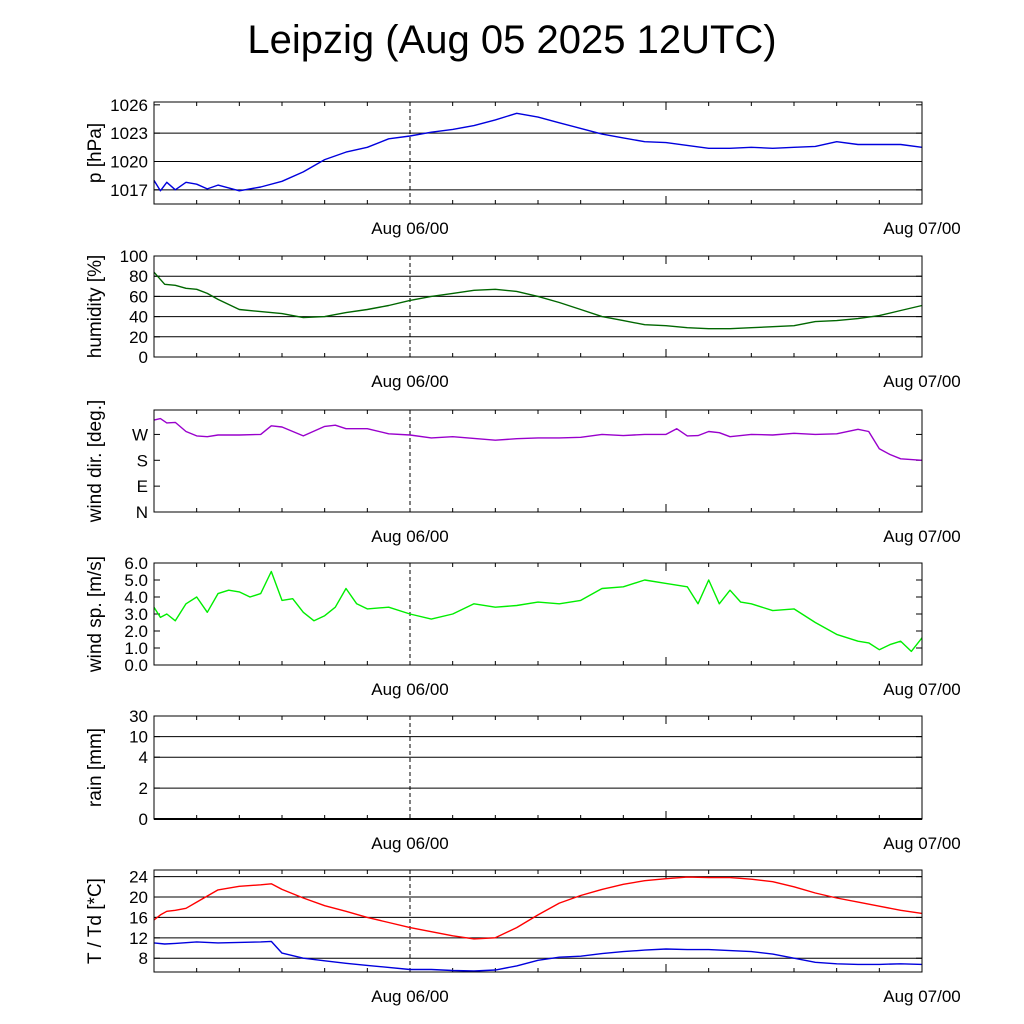 Image resolution: width=1024 pixels, height=1024 pixels. What do you see at coordinates (136, 580) in the screenshot?
I see `y-tick-label: 5.0` at bounding box center [136, 580].